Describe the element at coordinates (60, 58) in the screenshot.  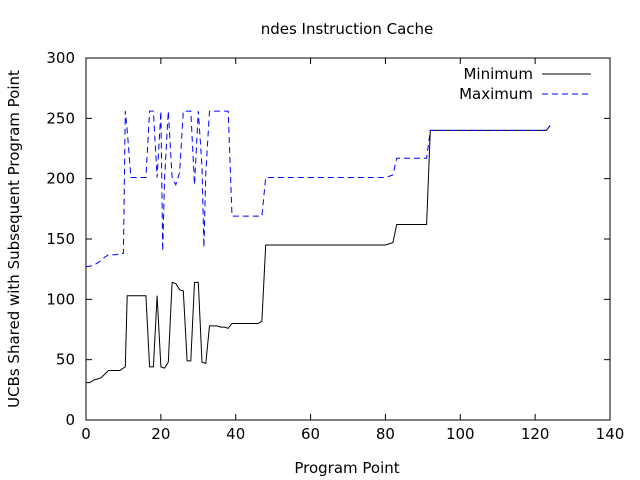
I see `y-tick-label: 300` at that location.